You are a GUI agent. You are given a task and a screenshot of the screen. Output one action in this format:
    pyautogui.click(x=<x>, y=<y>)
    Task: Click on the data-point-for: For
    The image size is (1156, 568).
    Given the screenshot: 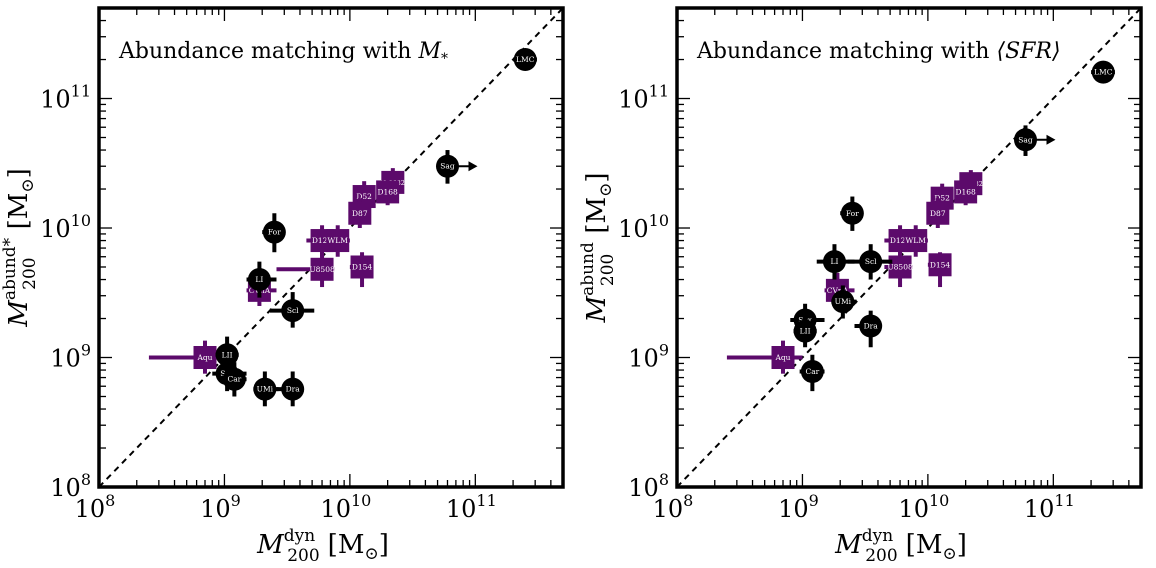 What is the action you would take?
    pyautogui.click(x=852, y=213)
    